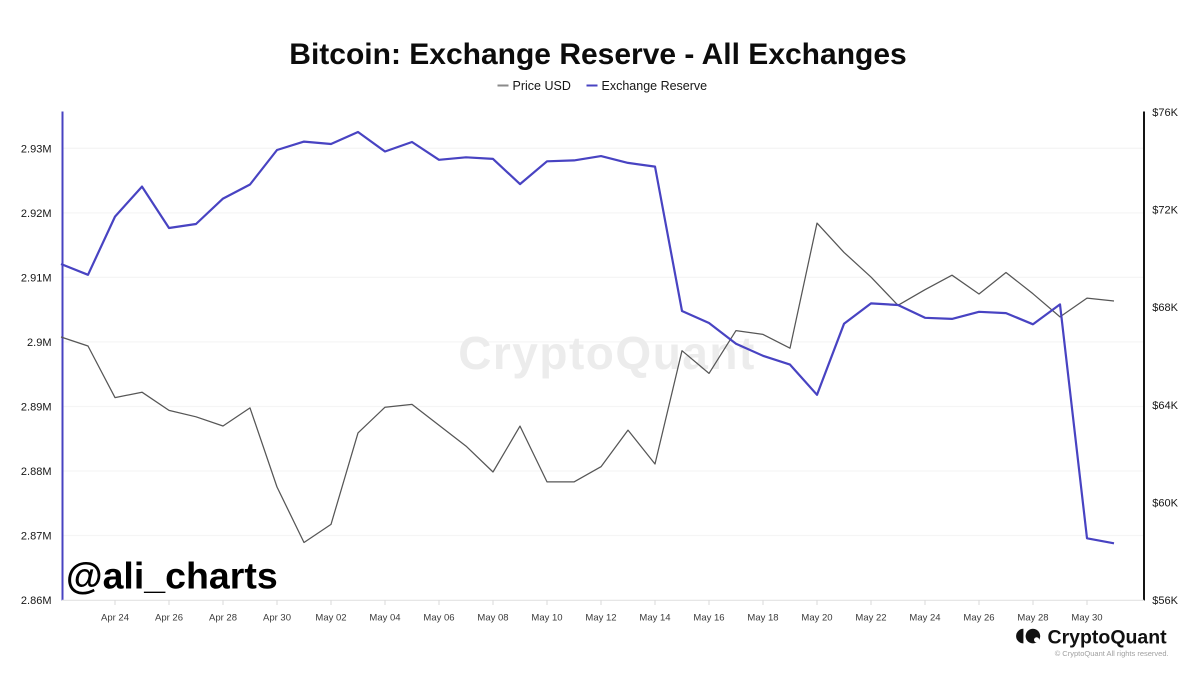  I want to click on svg-text: Apr 30, so click(277, 618).